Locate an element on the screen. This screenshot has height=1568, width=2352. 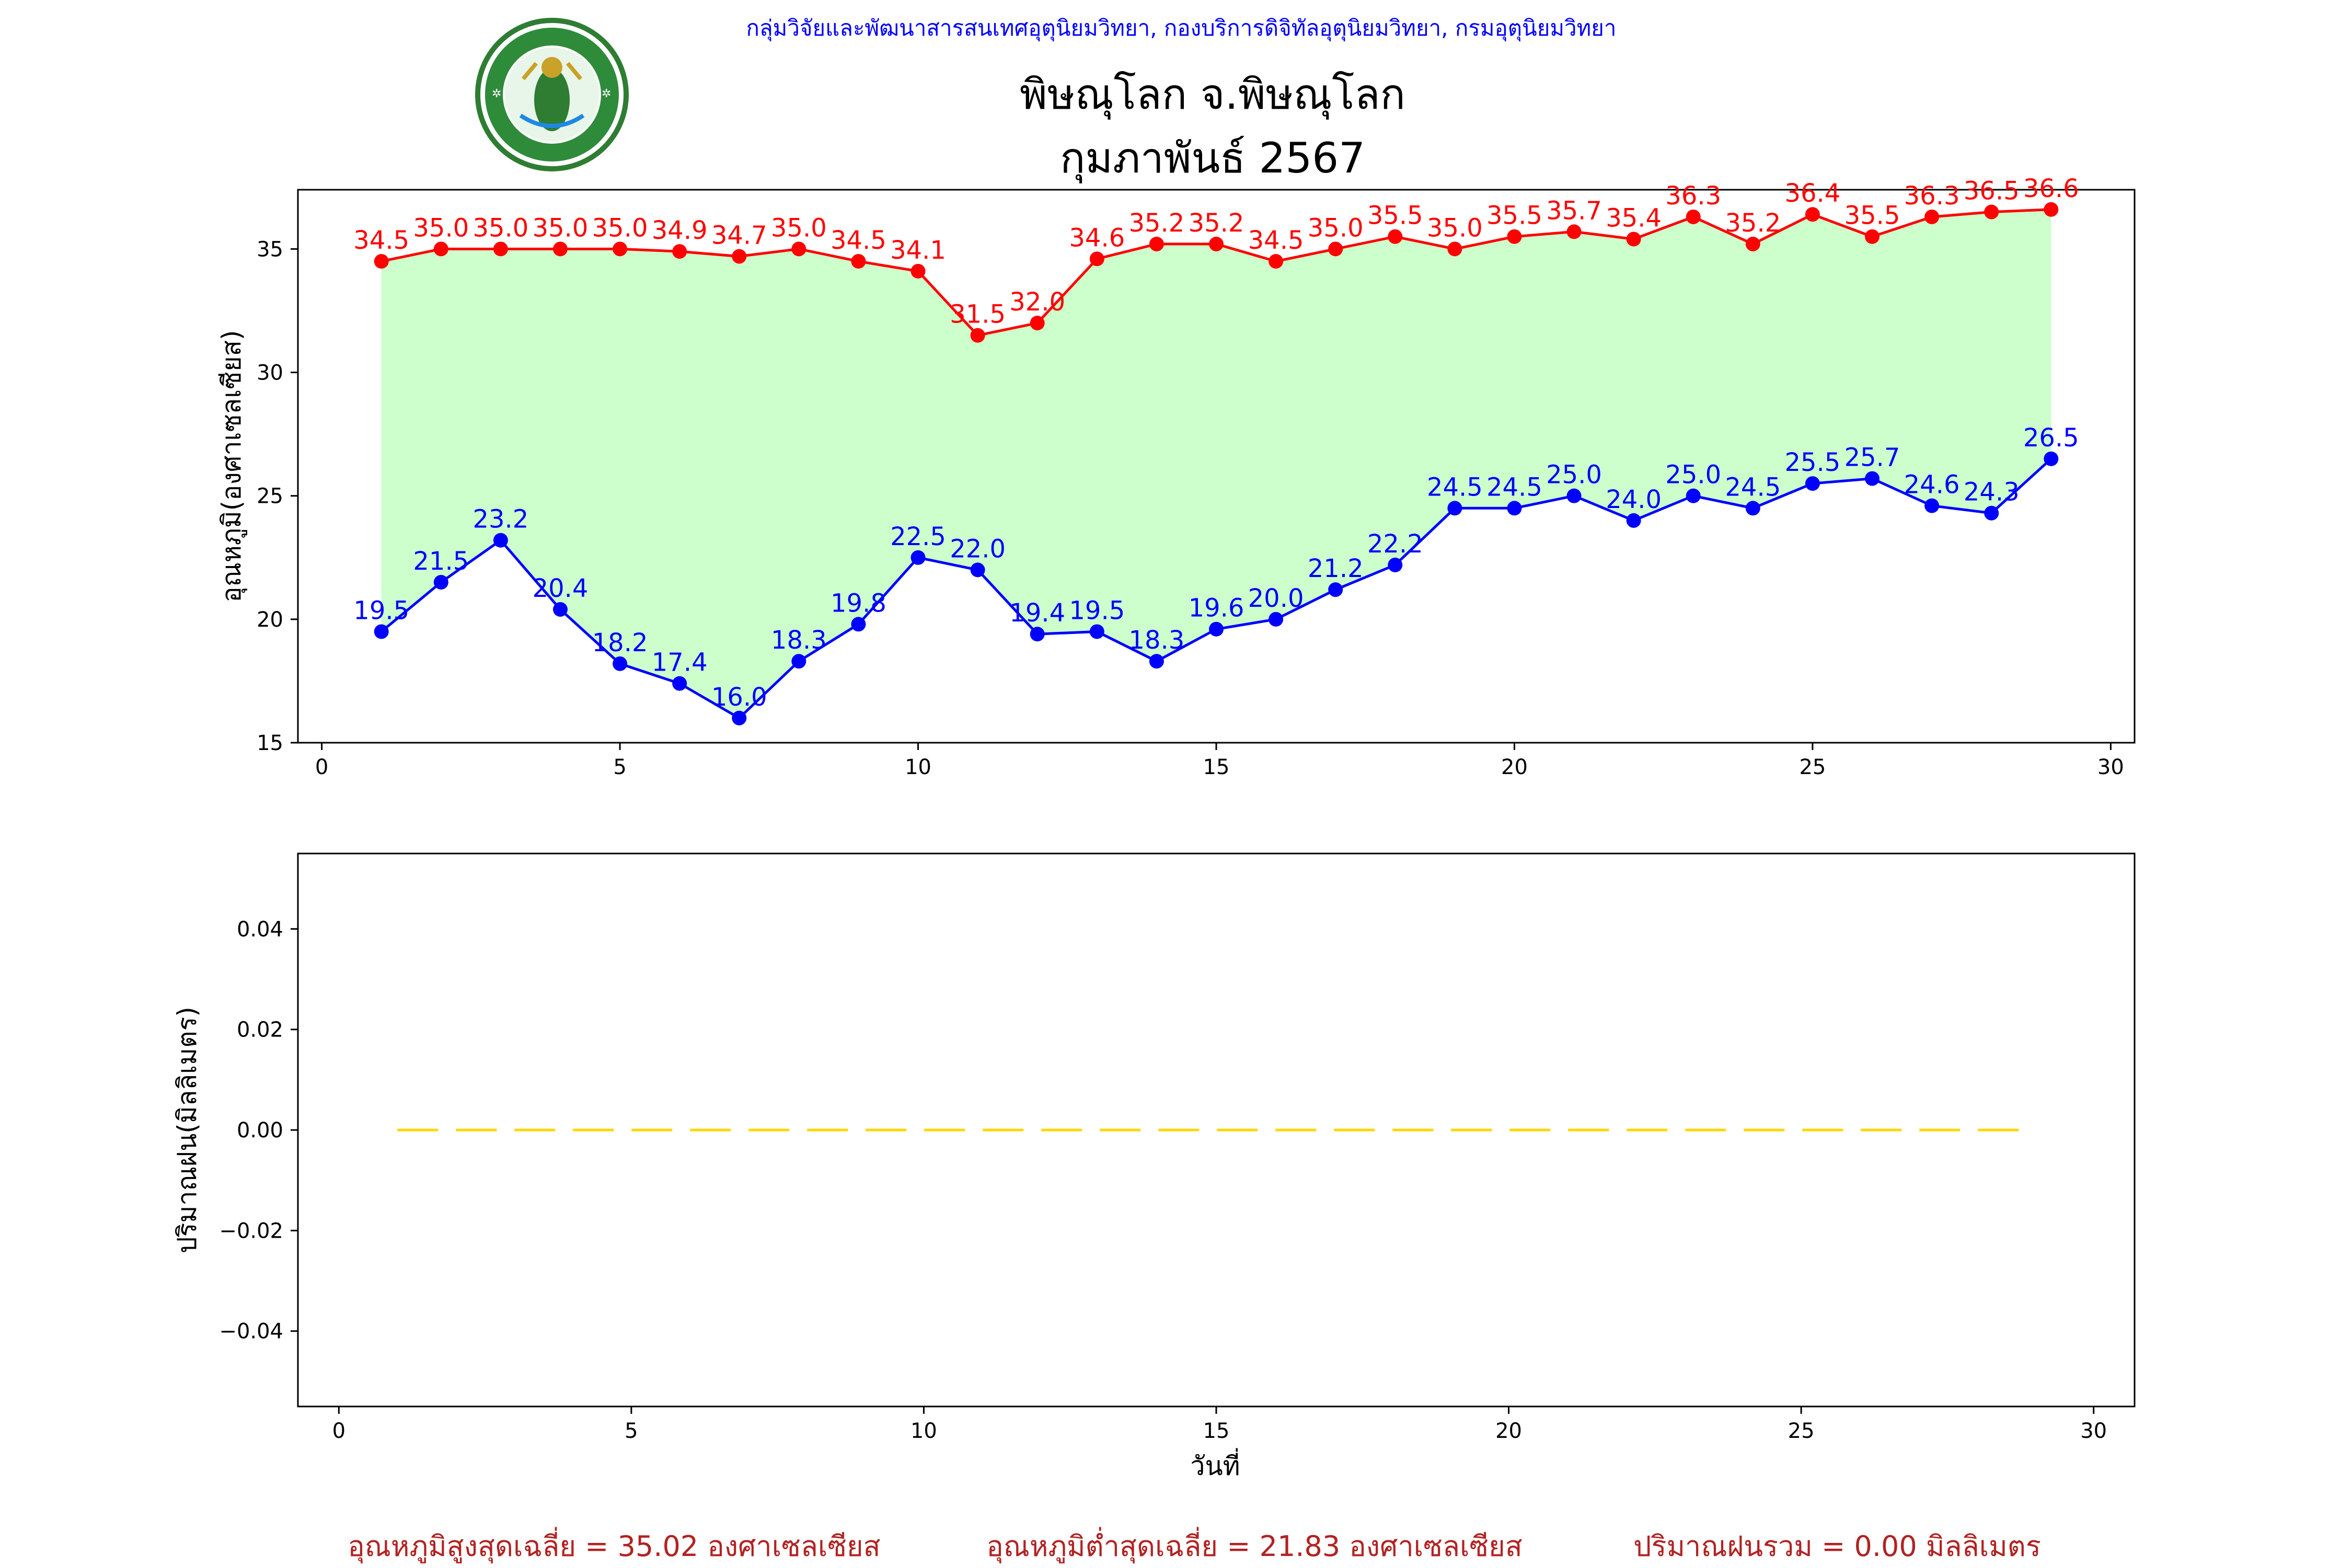
temperature-y-tick-label: 20 is located at coordinates (270, 620).